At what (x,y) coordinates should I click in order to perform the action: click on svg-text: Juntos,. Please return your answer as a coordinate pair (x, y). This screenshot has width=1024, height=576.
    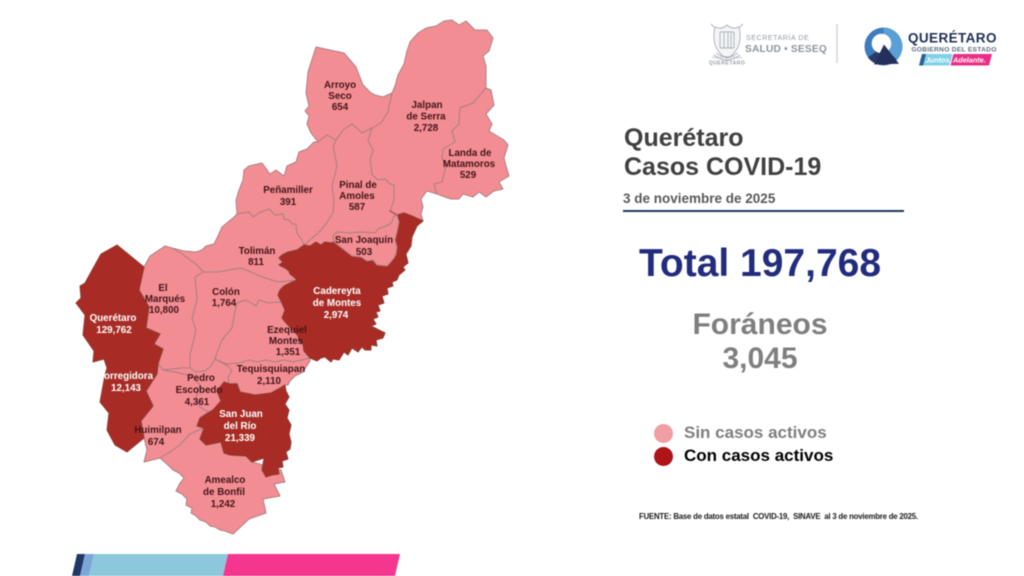
    Looking at the image, I should click on (939, 60).